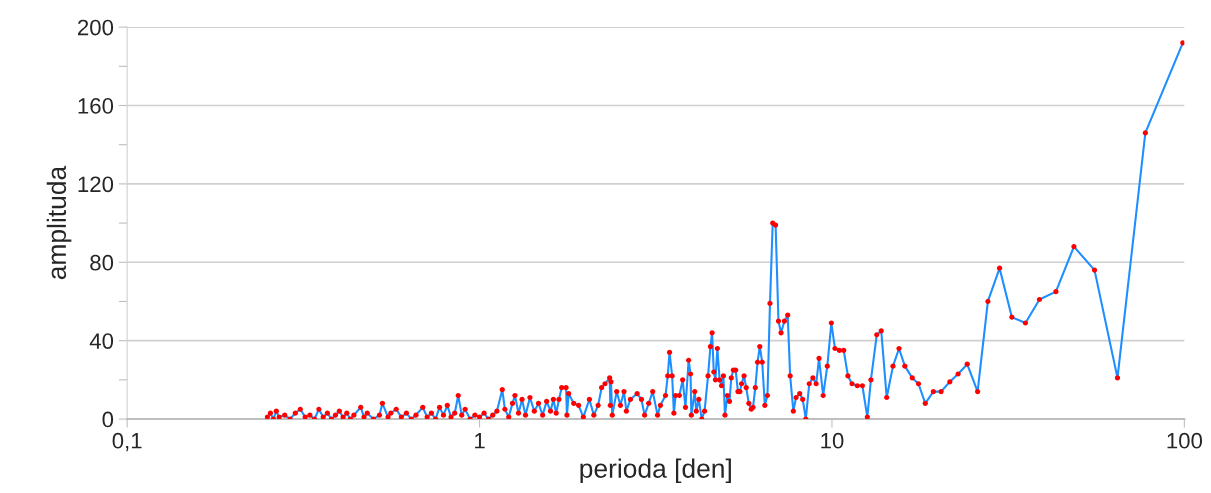 Image resolution: width=1211 pixels, height=493 pixels. I want to click on y-tick-label: 80, so click(102, 262).